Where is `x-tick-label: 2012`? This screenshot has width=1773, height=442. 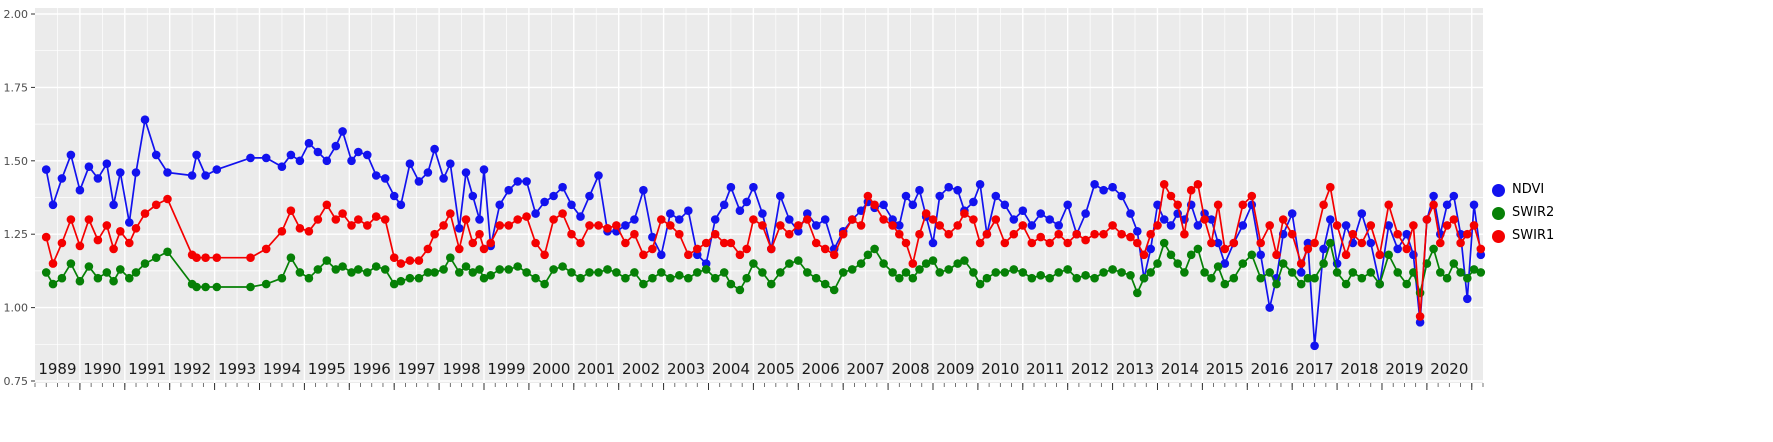 x-tick-label: 2012 is located at coordinates (1090, 369).